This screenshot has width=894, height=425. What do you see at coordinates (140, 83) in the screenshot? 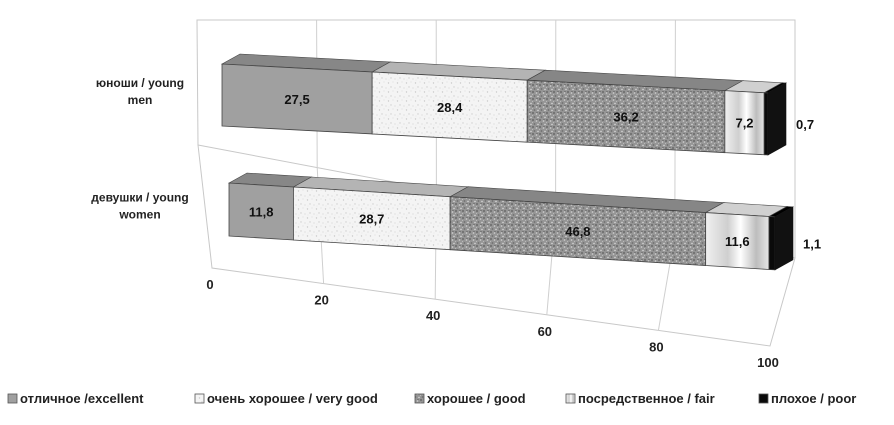
I see `category-label: юноши / young` at bounding box center [140, 83].